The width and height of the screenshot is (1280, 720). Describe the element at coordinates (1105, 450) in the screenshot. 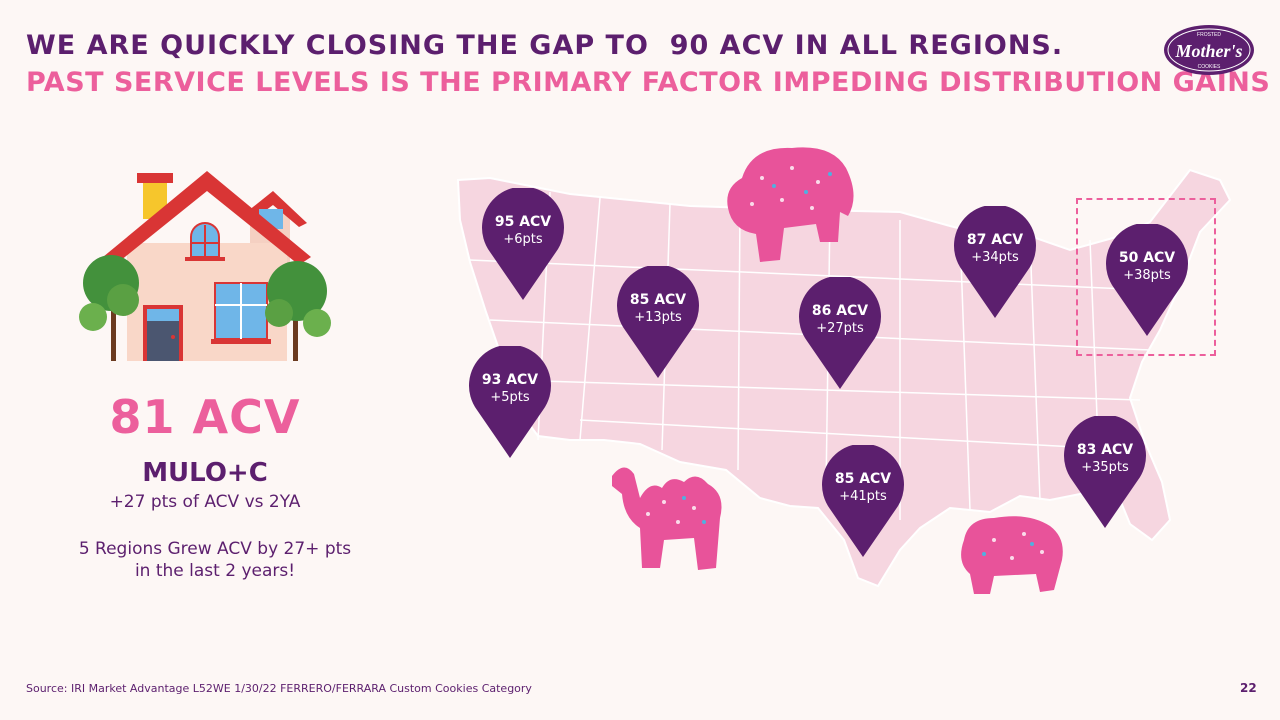

I see `region-acv: 83 ACV` at that location.